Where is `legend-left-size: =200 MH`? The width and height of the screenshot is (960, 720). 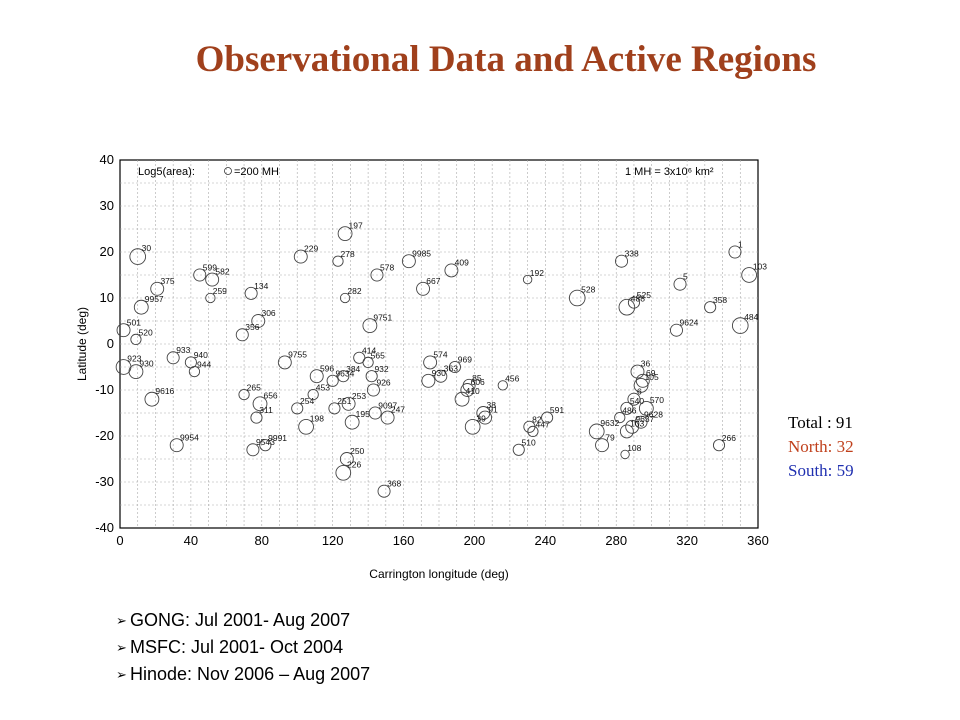
legend-left-size: =200 MH is located at coordinates (256, 172).